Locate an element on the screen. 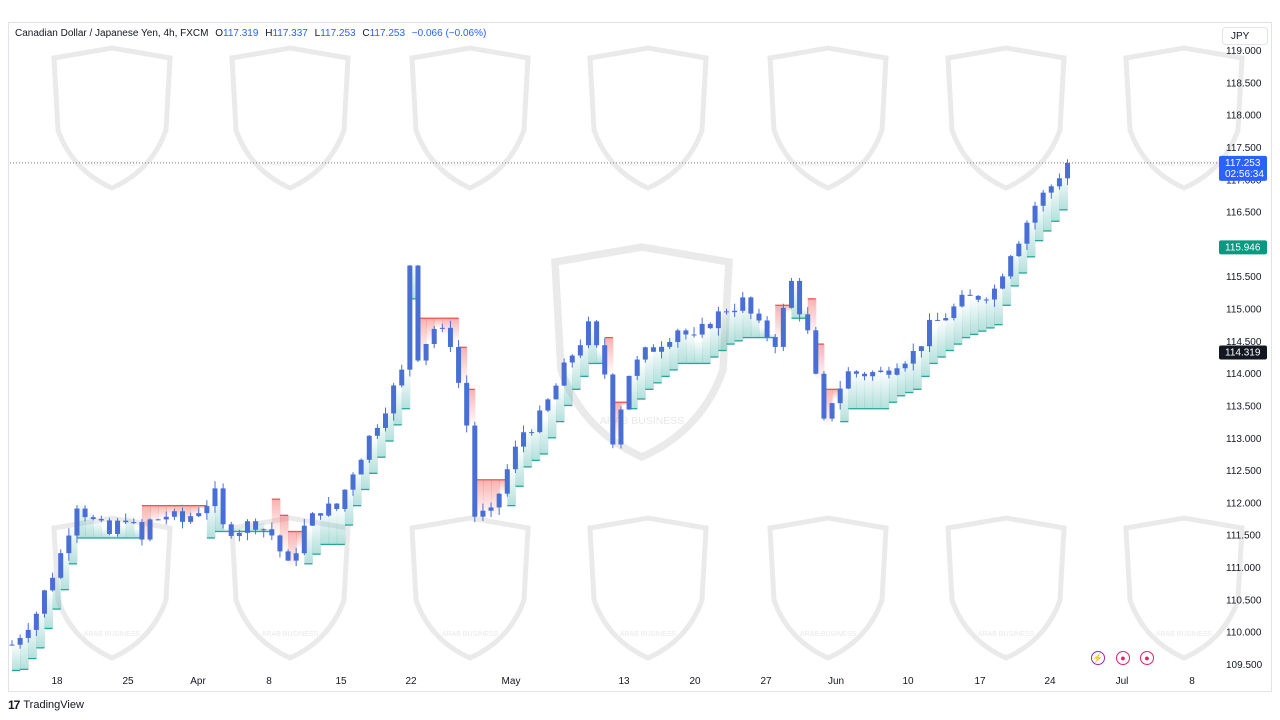  open-label: O is located at coordinates (219, 33).